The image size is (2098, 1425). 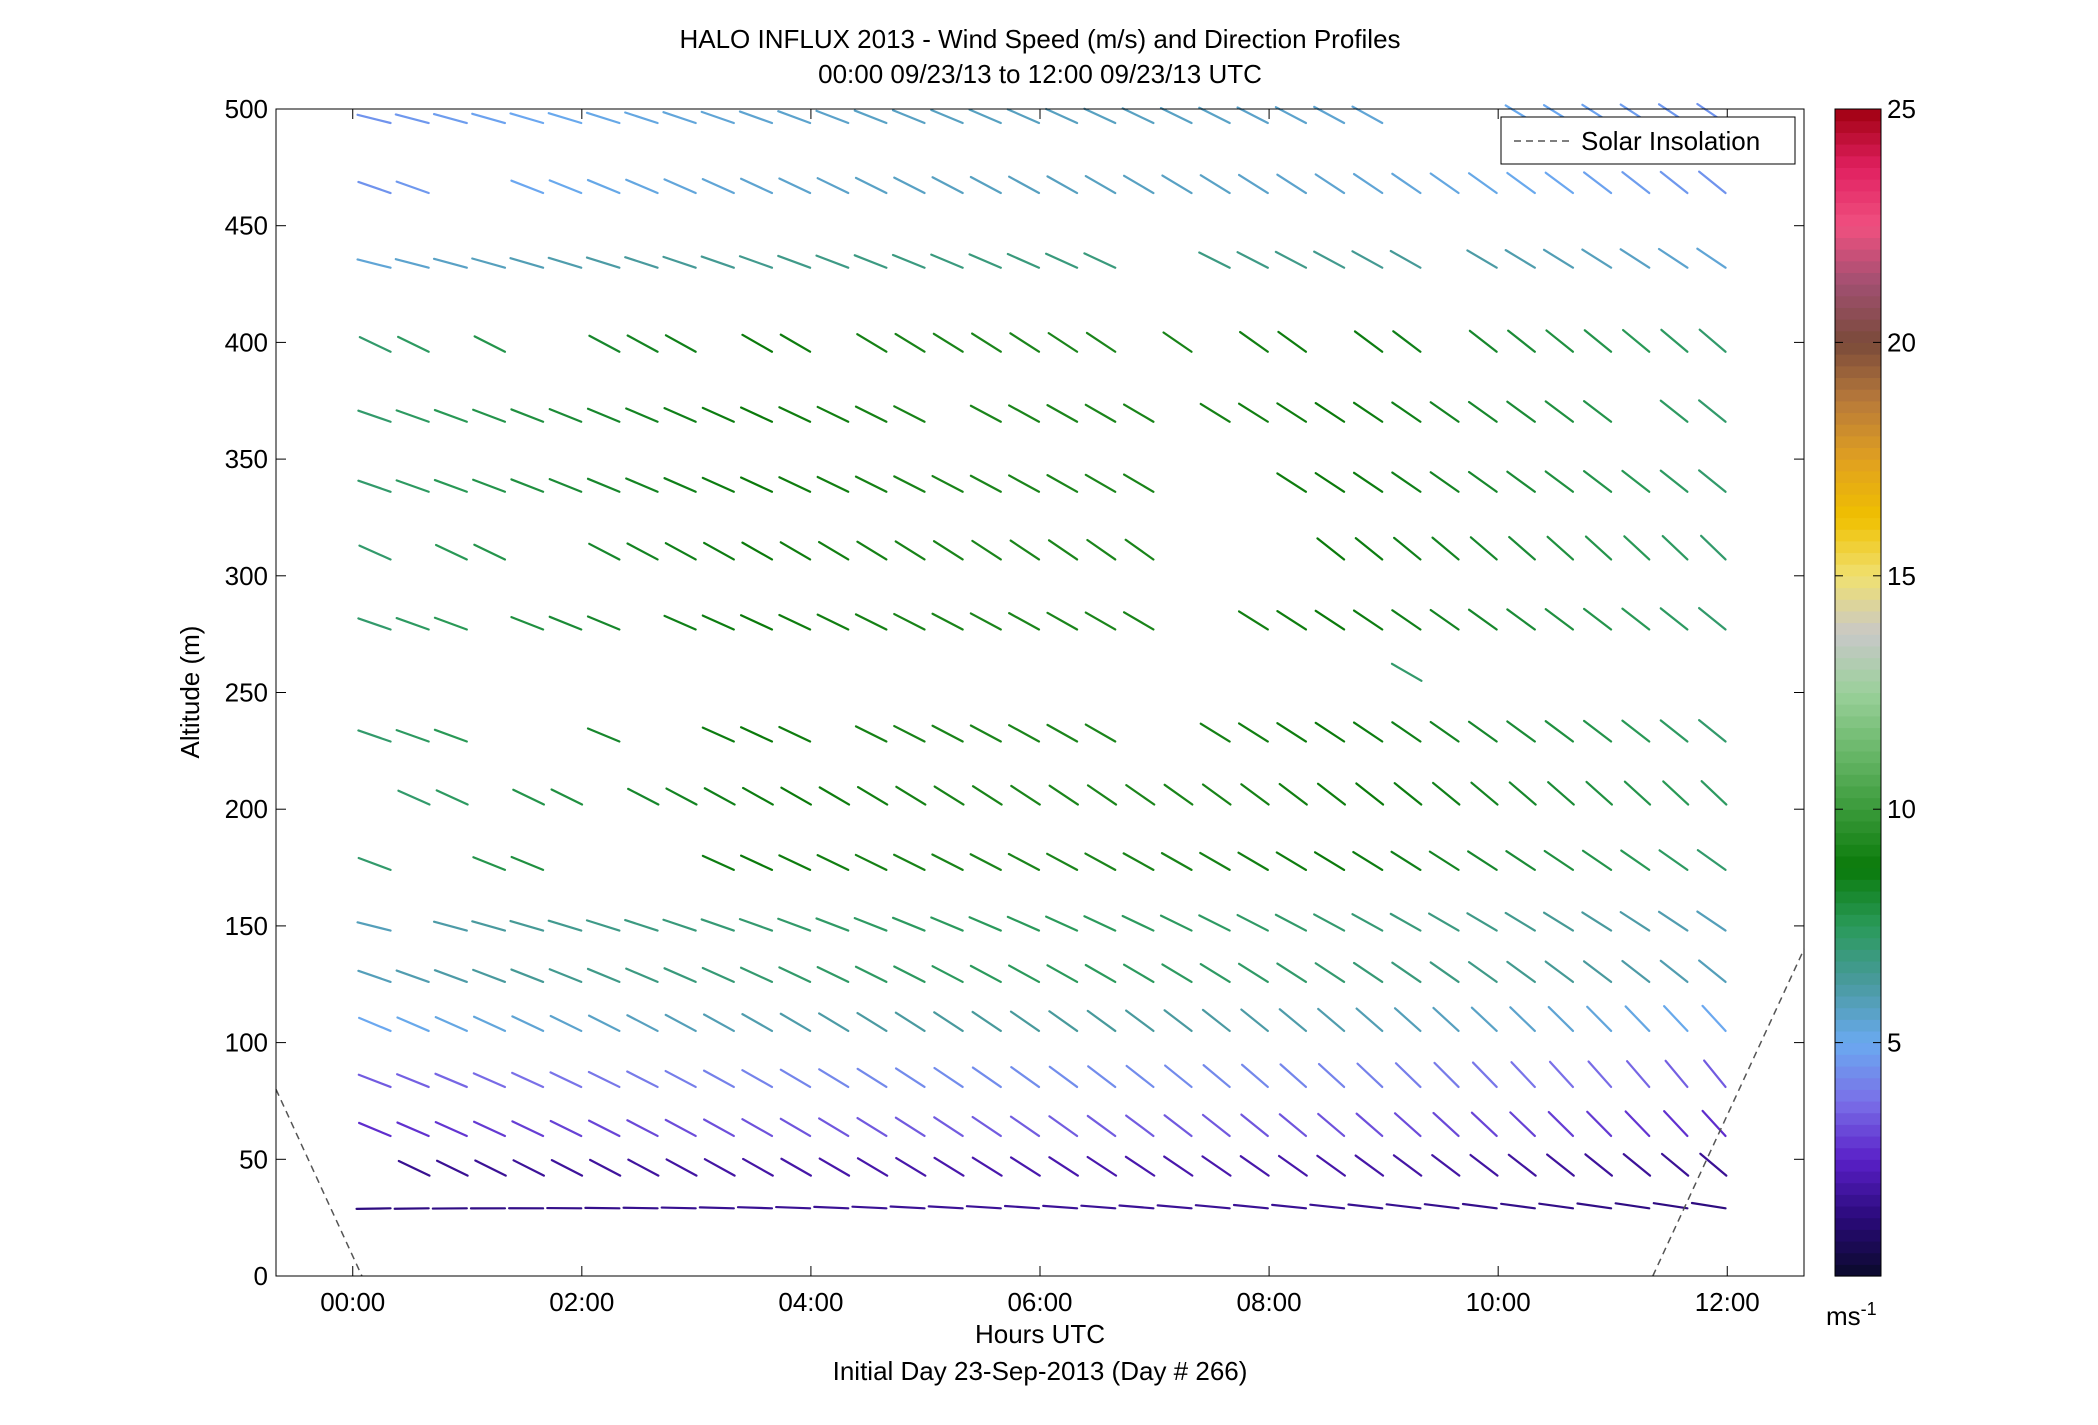 I want to click on legend-entry-solar-insolation: Solar Insolation, so click(x=1670, y=141).